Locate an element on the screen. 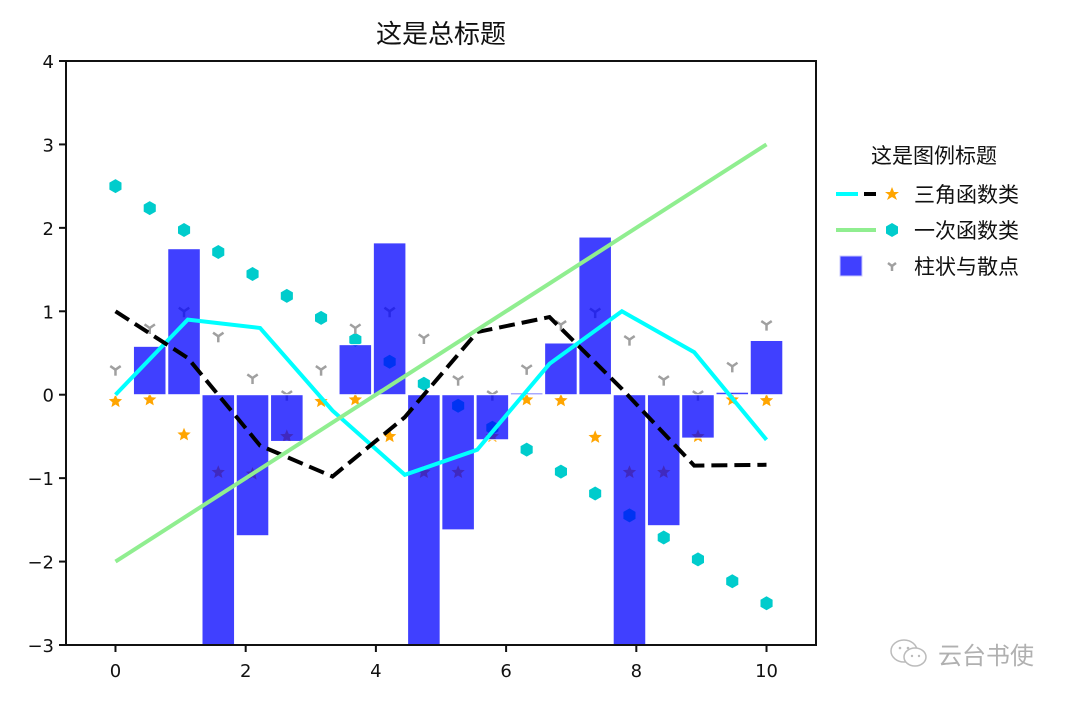 The height and width of the screenshot is (705, 1080). legend-handle-linear is located at coordinates (867, 230).